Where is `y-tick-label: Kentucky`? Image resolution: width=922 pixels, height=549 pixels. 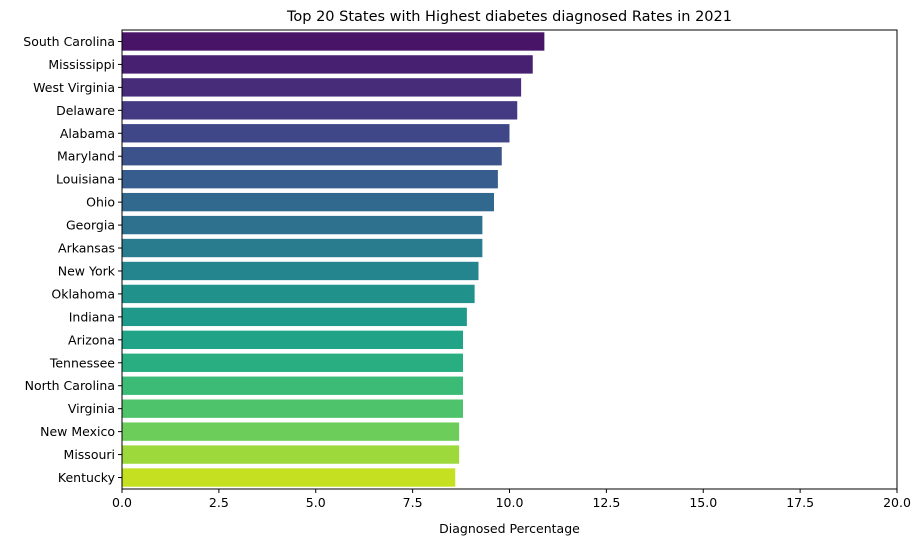
y-tick-label: Kentucky is located at coordinates (87, 477).